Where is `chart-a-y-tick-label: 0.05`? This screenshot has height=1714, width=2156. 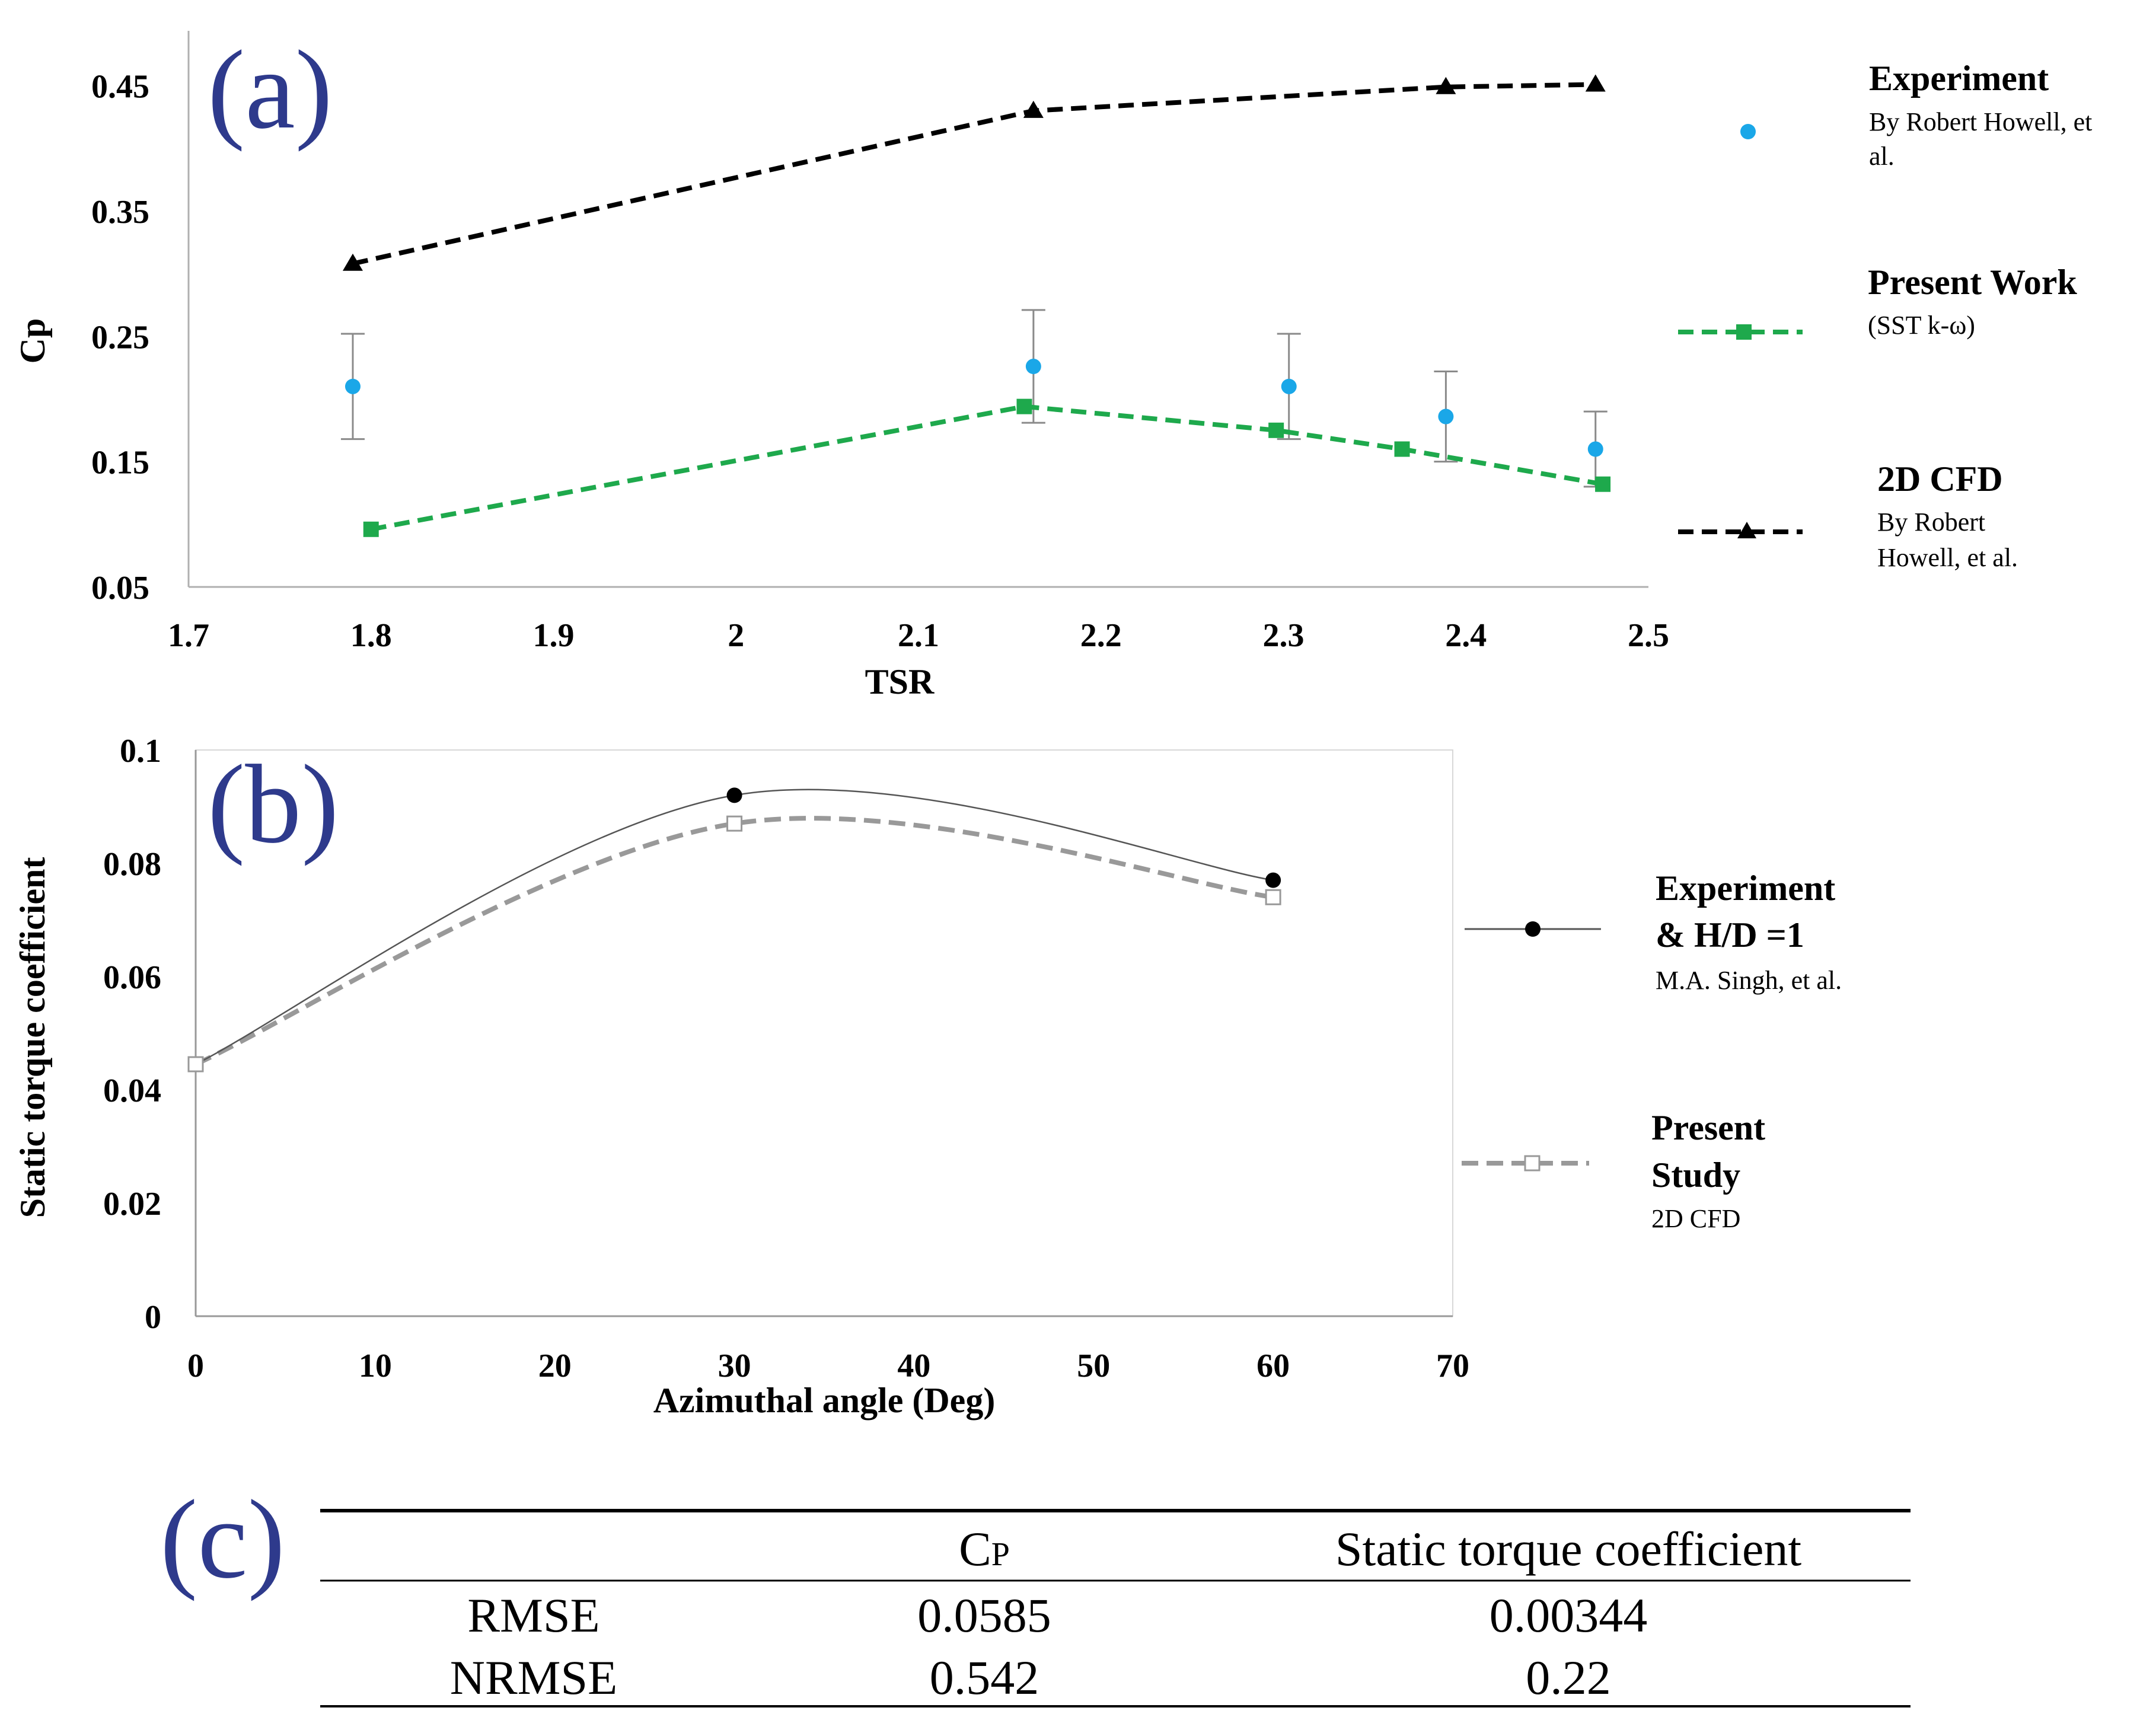
chart-a-y-tick-label: 0.05 is located at coordinates (120, 588).